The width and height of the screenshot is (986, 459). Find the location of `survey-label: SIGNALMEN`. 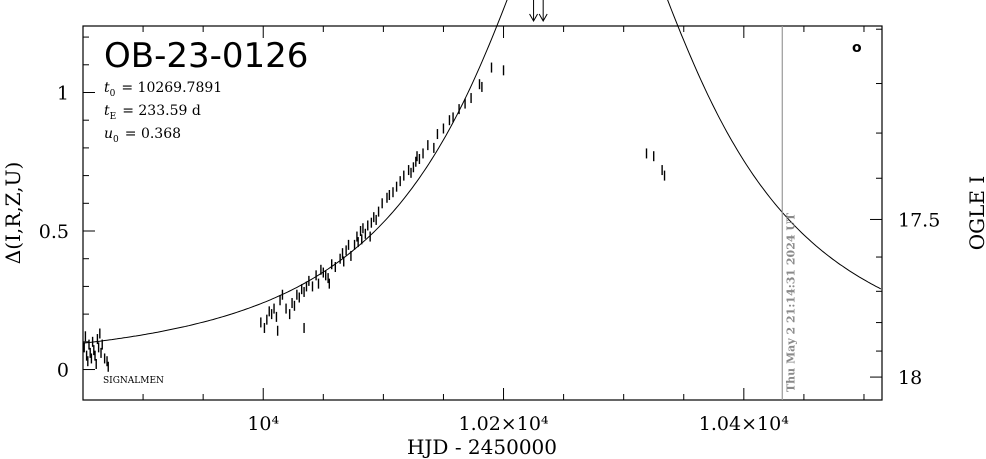

survey-label: SIGNALMEN is located at coordinates (133, 381).